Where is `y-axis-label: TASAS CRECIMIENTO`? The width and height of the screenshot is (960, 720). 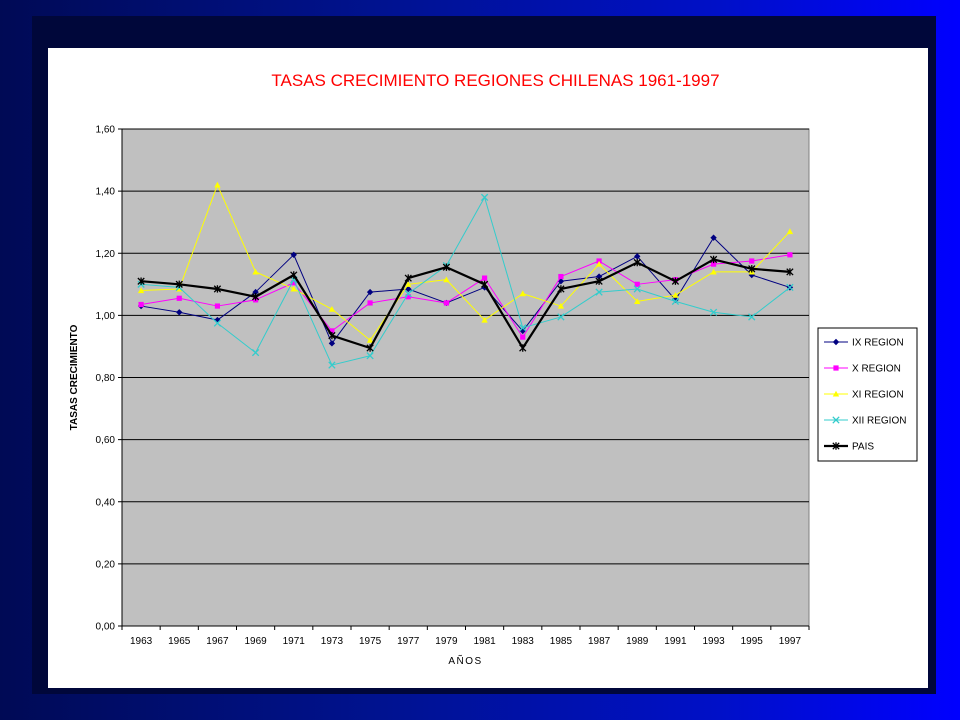
y-axis-label: TASAS CRECIMIENTO is located at coordinates (74, 377).